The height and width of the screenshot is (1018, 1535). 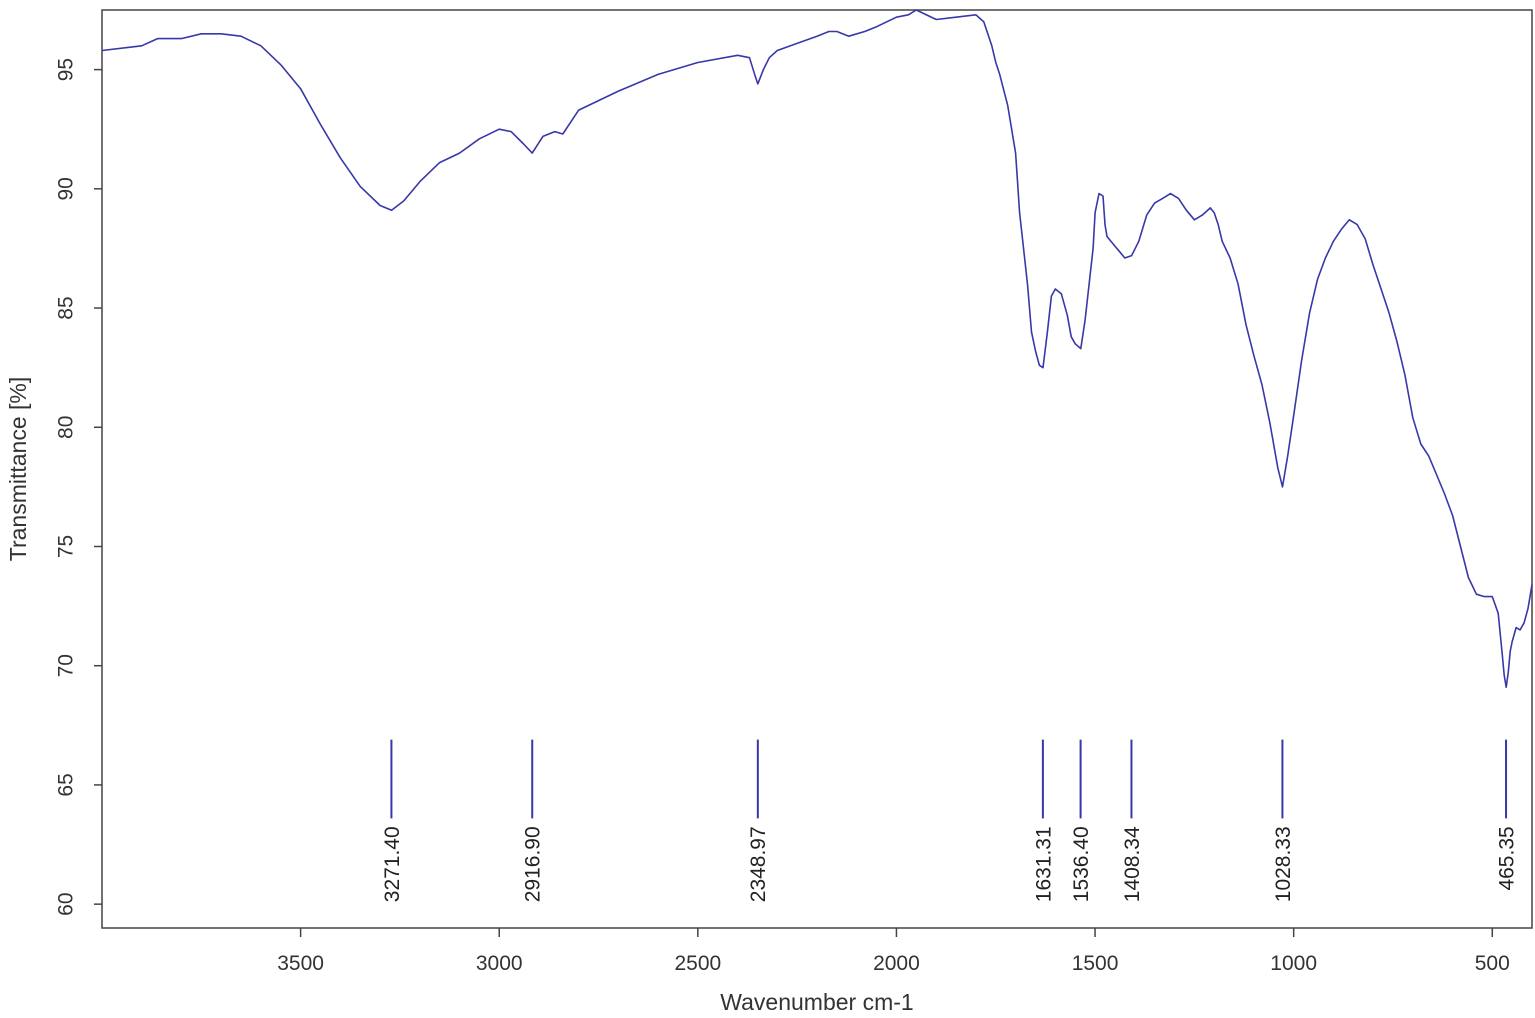 What do you see at coordinates (896, 963) in the screenshot?
I see `x-tick-label: 2000` at bounding box center [896, 963].